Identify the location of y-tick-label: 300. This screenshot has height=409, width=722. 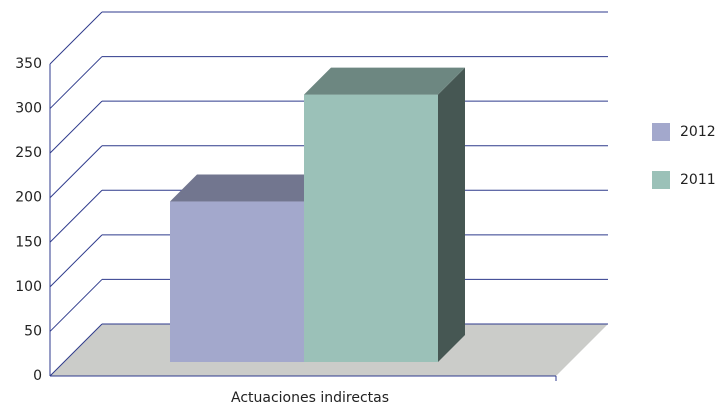
(28, 109).